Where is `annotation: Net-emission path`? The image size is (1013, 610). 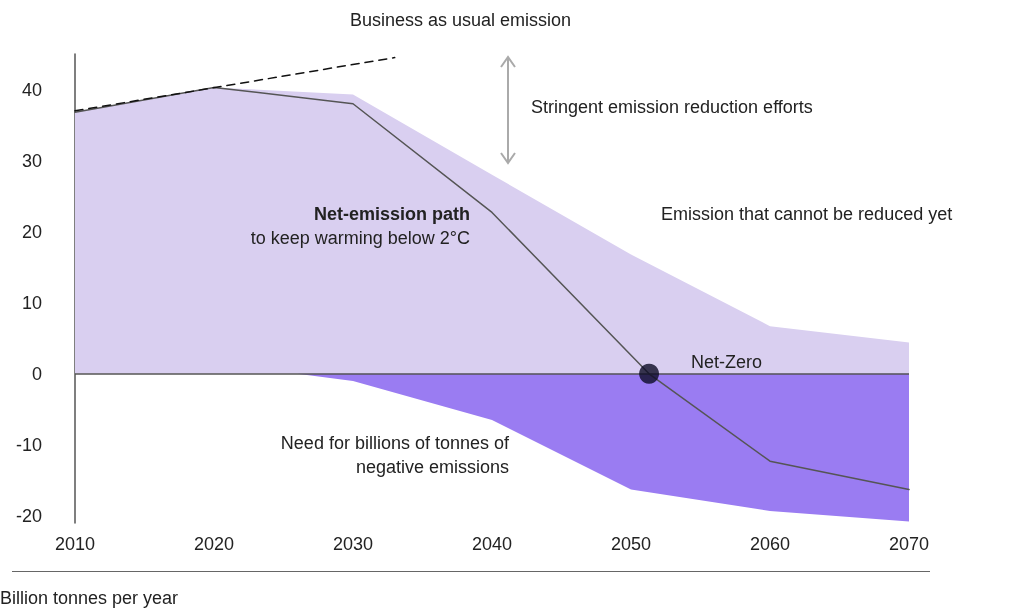 annotation: Net-emission path is located at coordinates (391, 214).